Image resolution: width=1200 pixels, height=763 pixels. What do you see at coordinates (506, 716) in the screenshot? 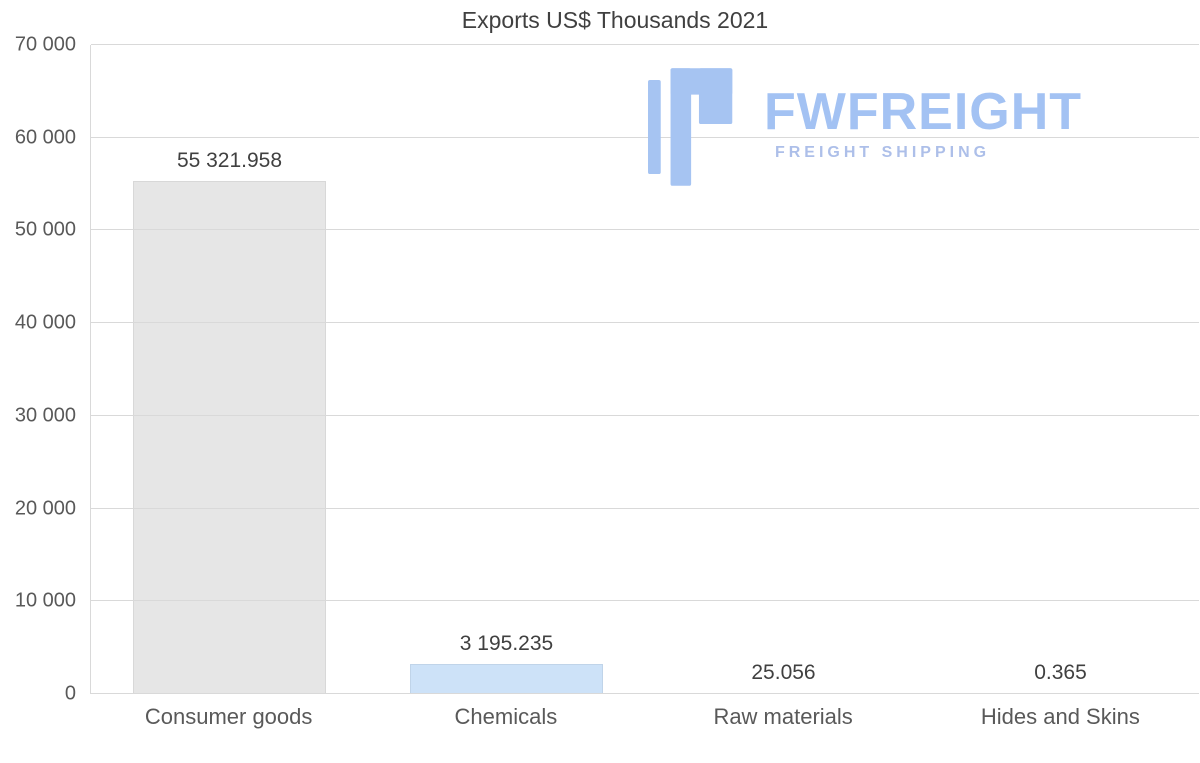
I see `x-axis-category-label: Chemicals` at bounding box center [506, 716].